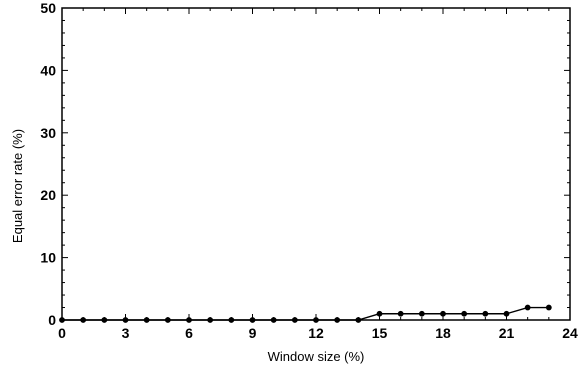 The image size is (584, 369). Describe the element at coordinates (48, 258) in the screenshot. I see `y-tick-label: 10` at that location.